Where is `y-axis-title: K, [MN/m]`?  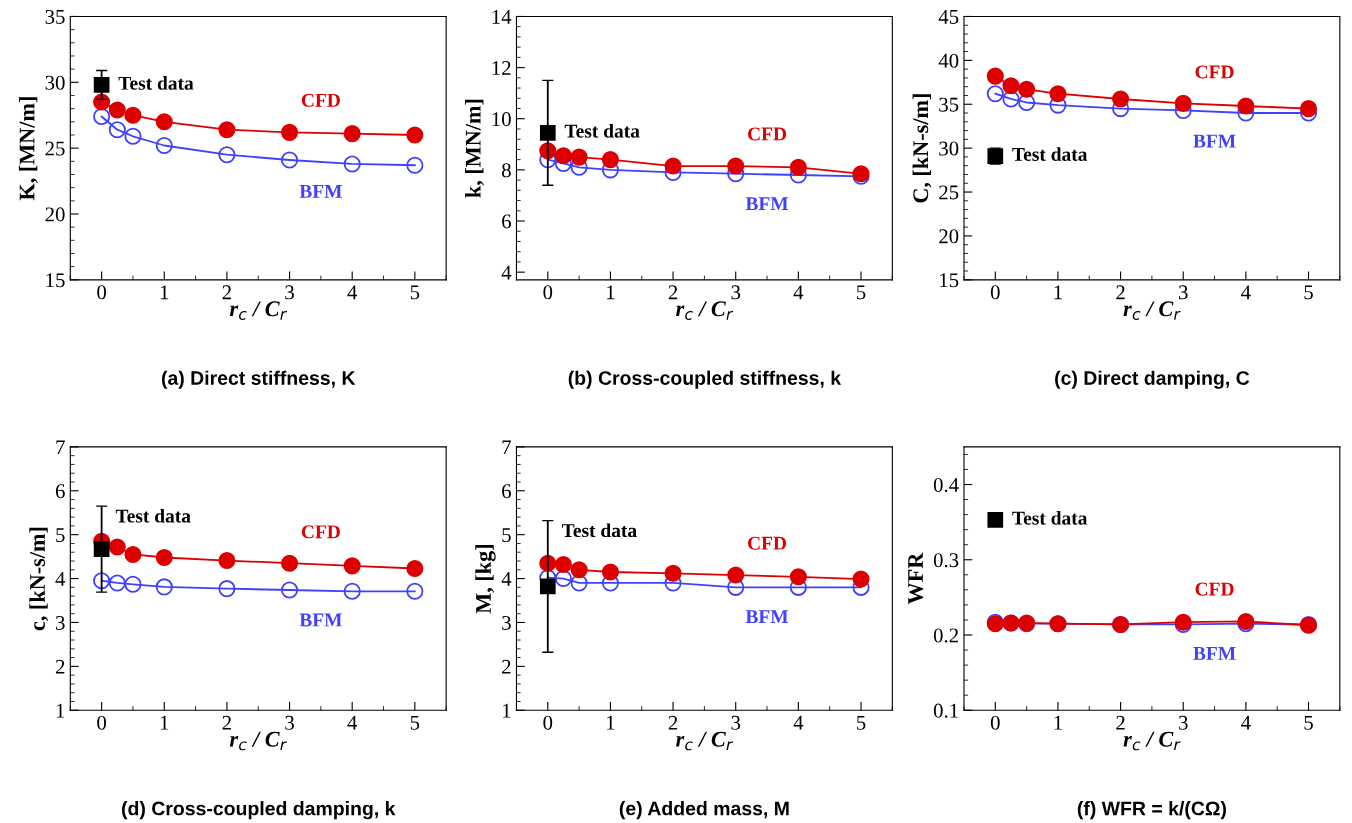
y-axis-title: K, [MN/m] is located at coordinates (28, 149).